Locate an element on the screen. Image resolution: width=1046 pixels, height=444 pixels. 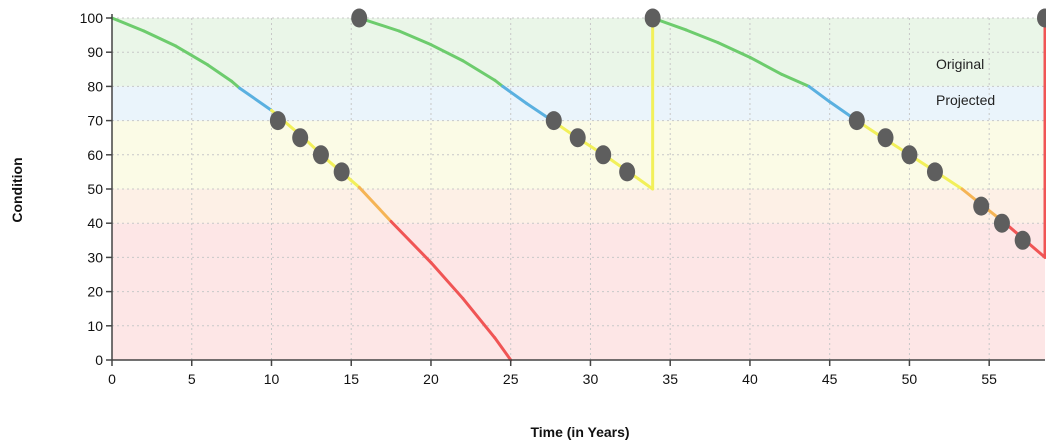
x-tick-label-15: 15 is located at coordinates (351, 379).